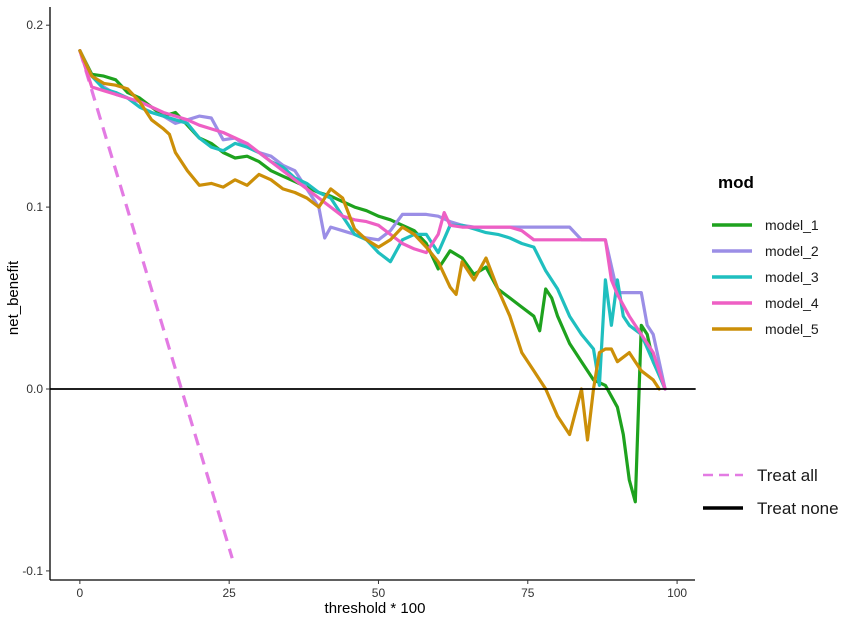 The height and width of the screenshot is (623, 851). What do you see at coordinates (792, 251) in the screenshot?
I see `legend-label-model_2: model_2` at bounding box center [792, 251].